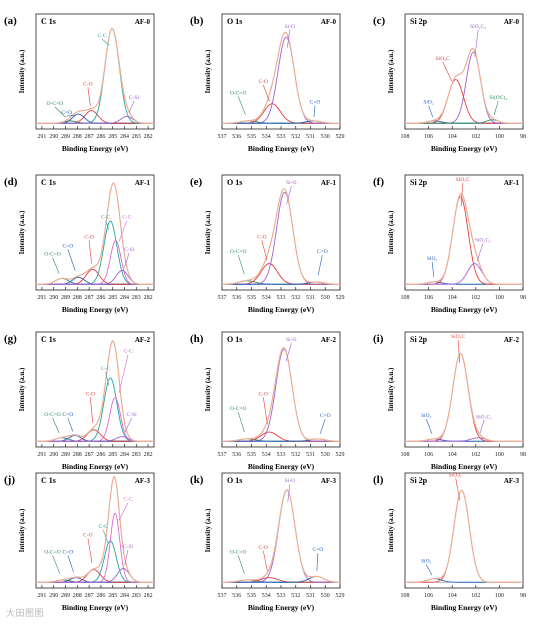 This screenshot has width=554, height=626. Describe the element at coordinates (100, 137) in the screenshot. I see `x-tick-label: 286` at that location.